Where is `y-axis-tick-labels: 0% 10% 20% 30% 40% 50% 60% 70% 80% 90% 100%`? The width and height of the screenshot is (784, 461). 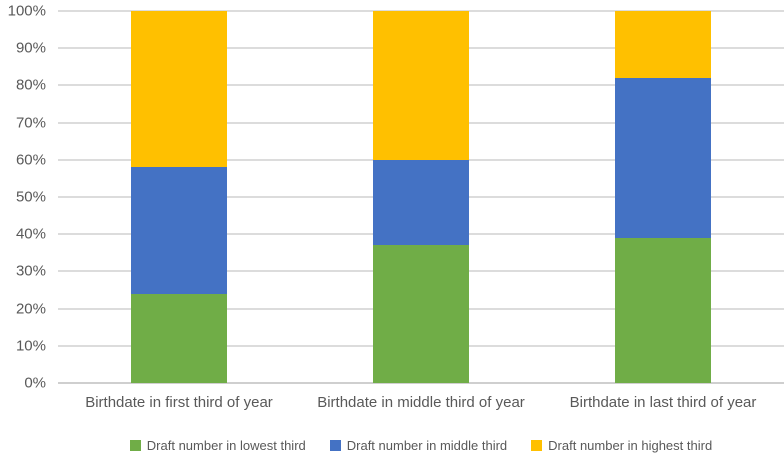
y-axis-tick-labels: 0% 10% 20% 30% 40% 50% 60% 70% 80% 90% 100% is located at coordinates (23, 197).